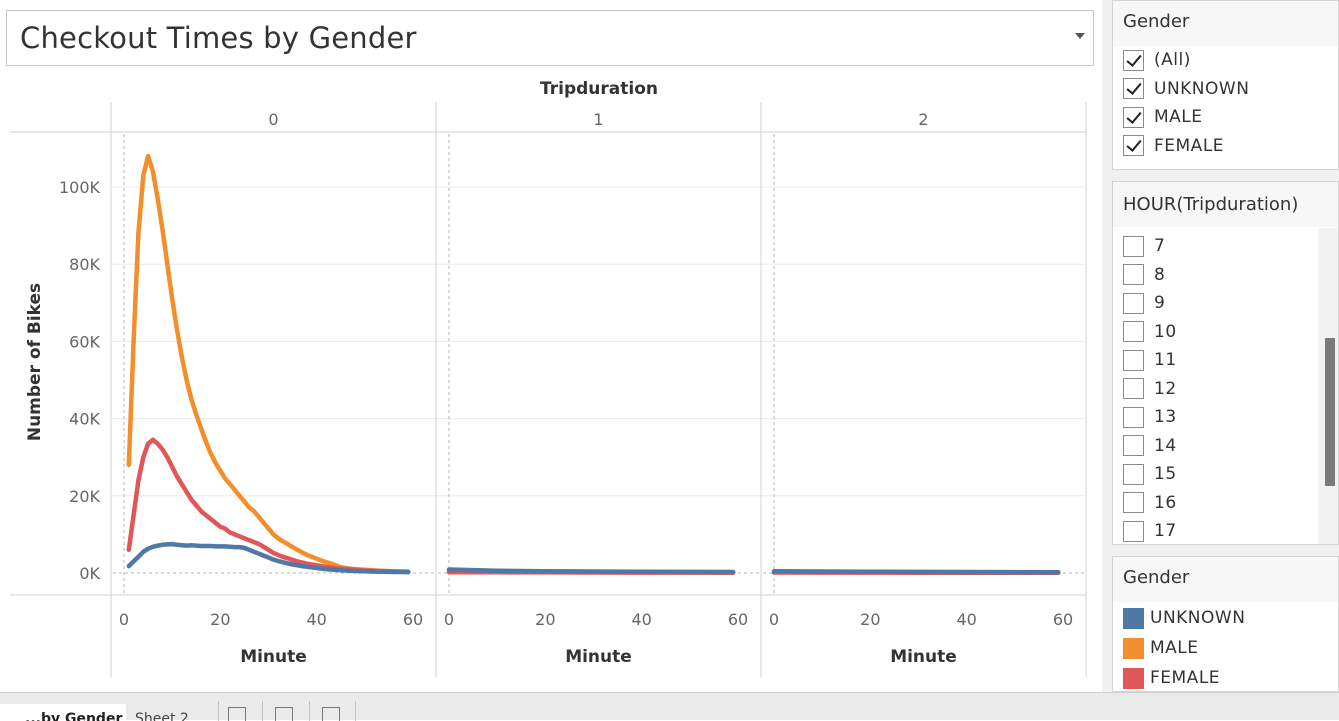 Image resolution: width=1339 pixels, height=721 pixels. Describe the element at coordinates (1225, 146) in the screenshot. I see `gender-filter-item: FEMALE` at that location.